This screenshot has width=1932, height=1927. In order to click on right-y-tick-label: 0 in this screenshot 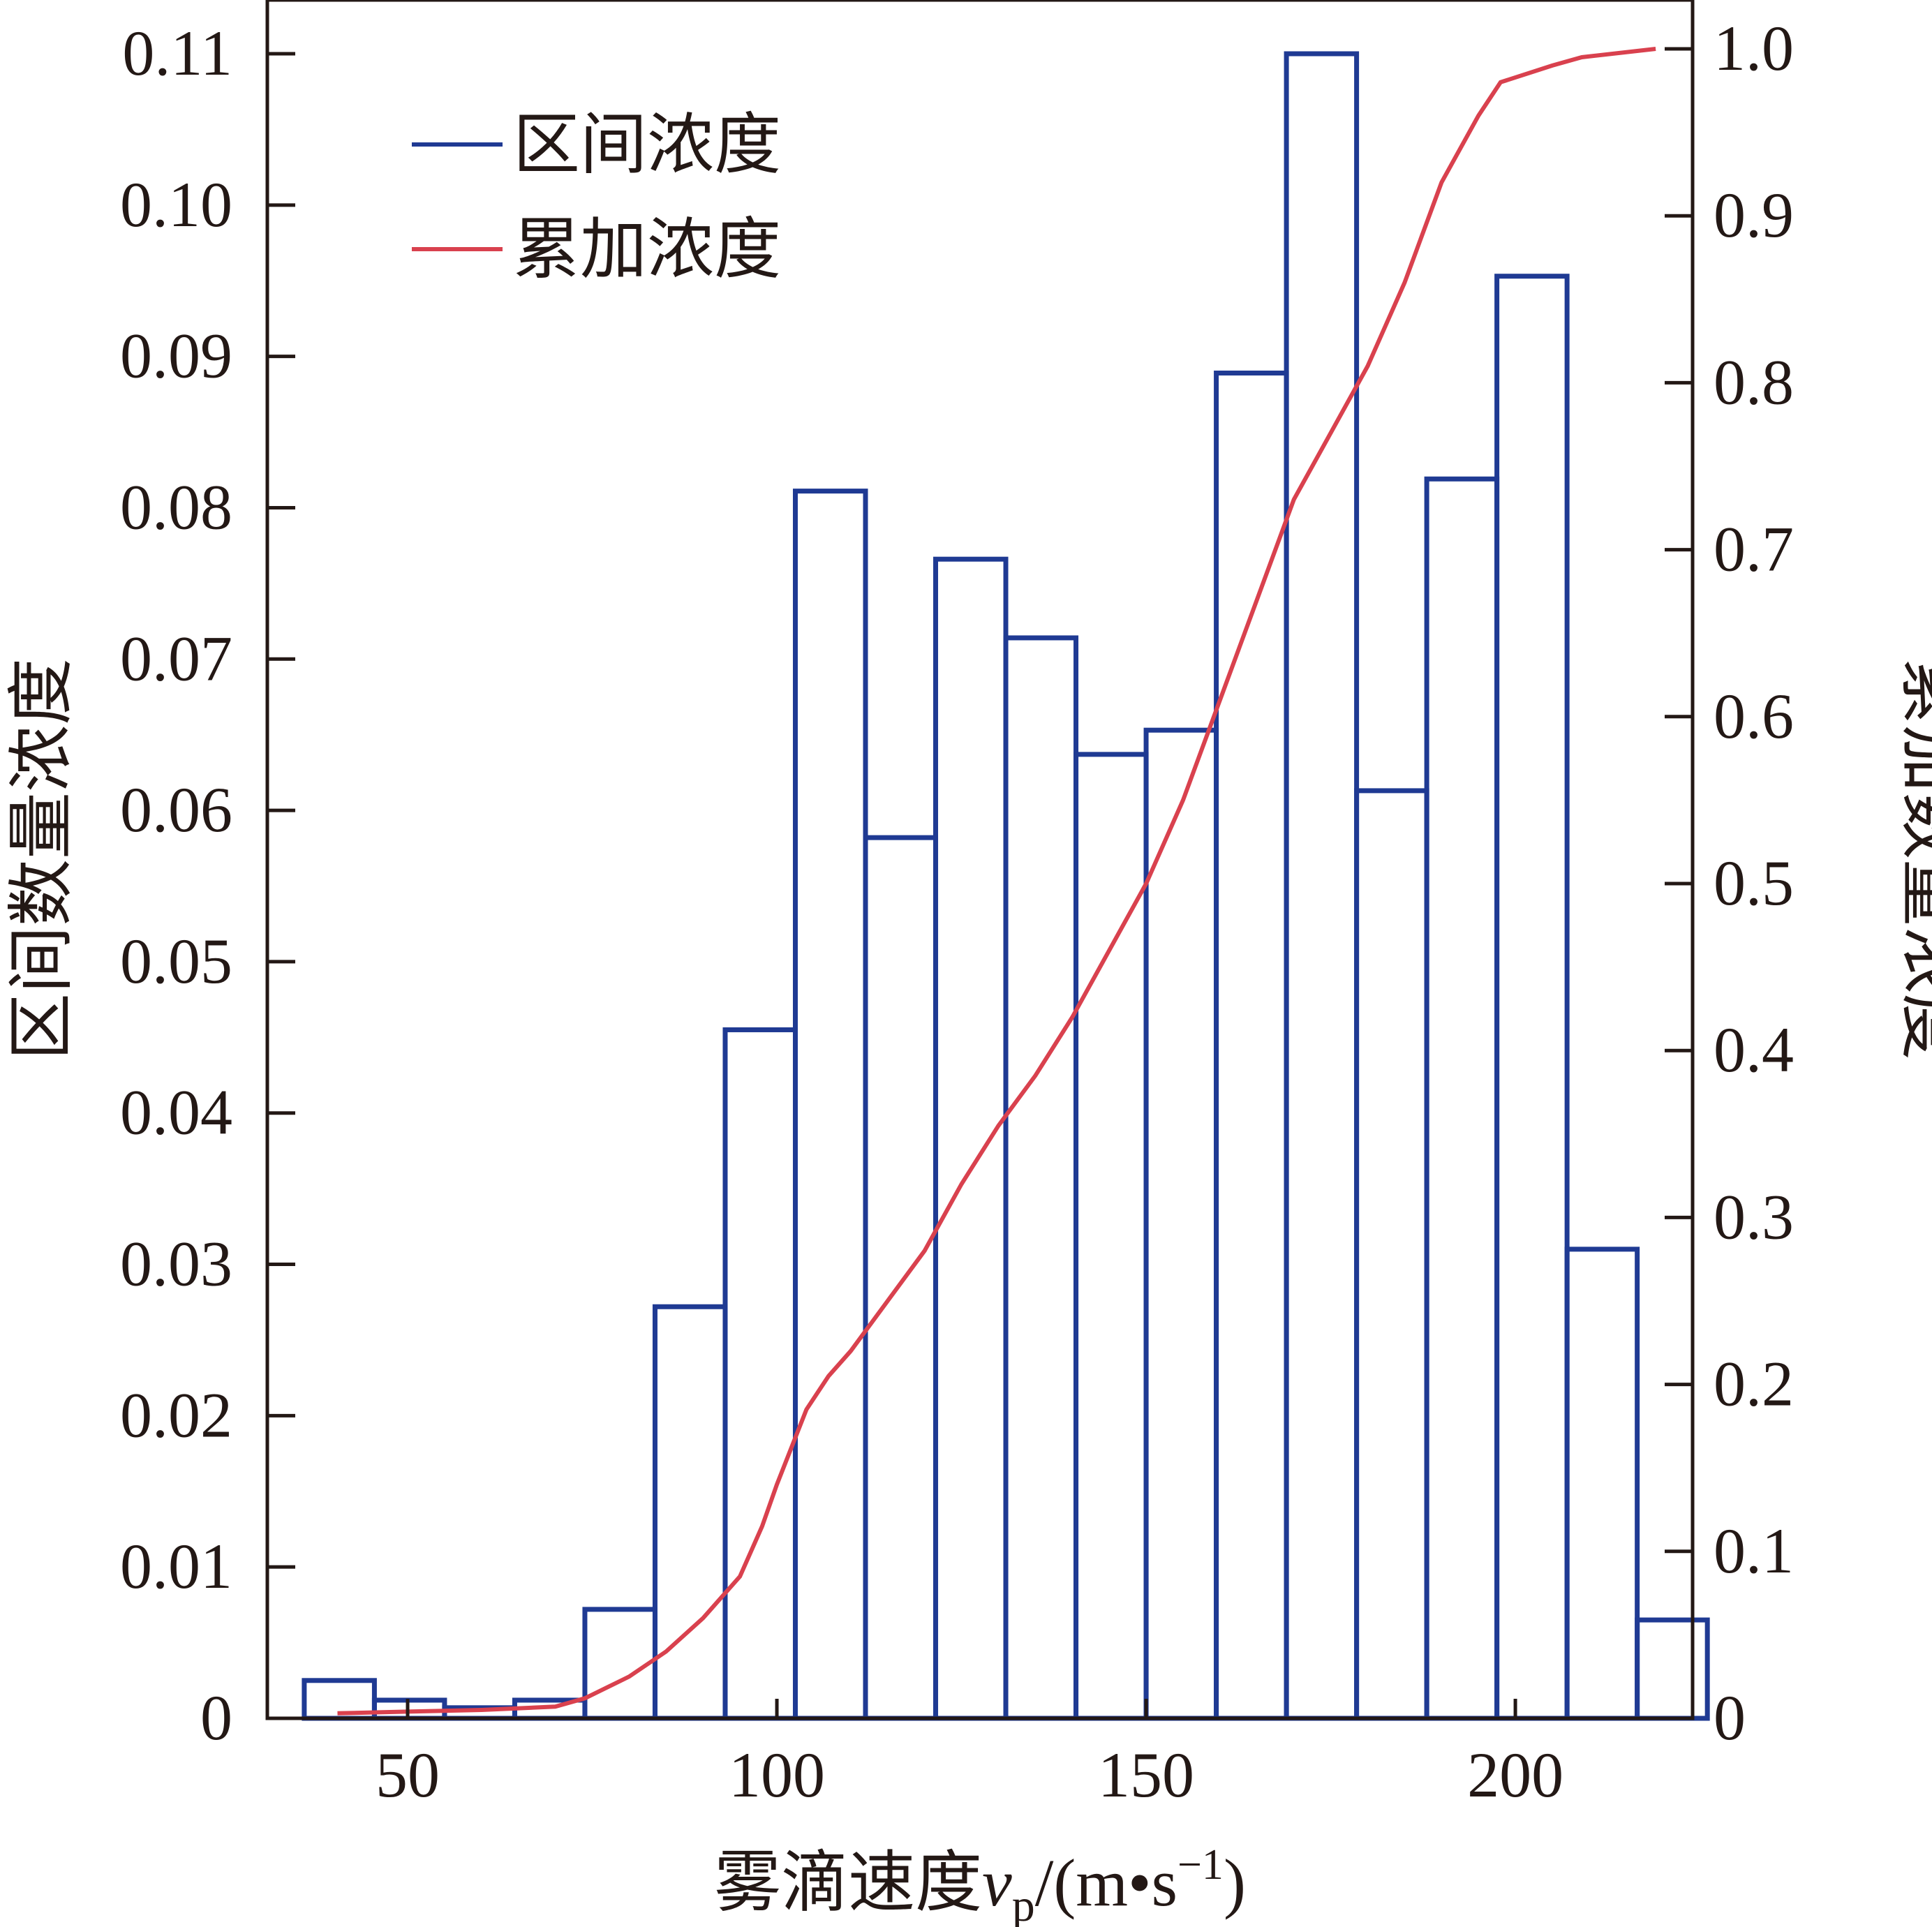, I will do `click(1730, 1717)`.